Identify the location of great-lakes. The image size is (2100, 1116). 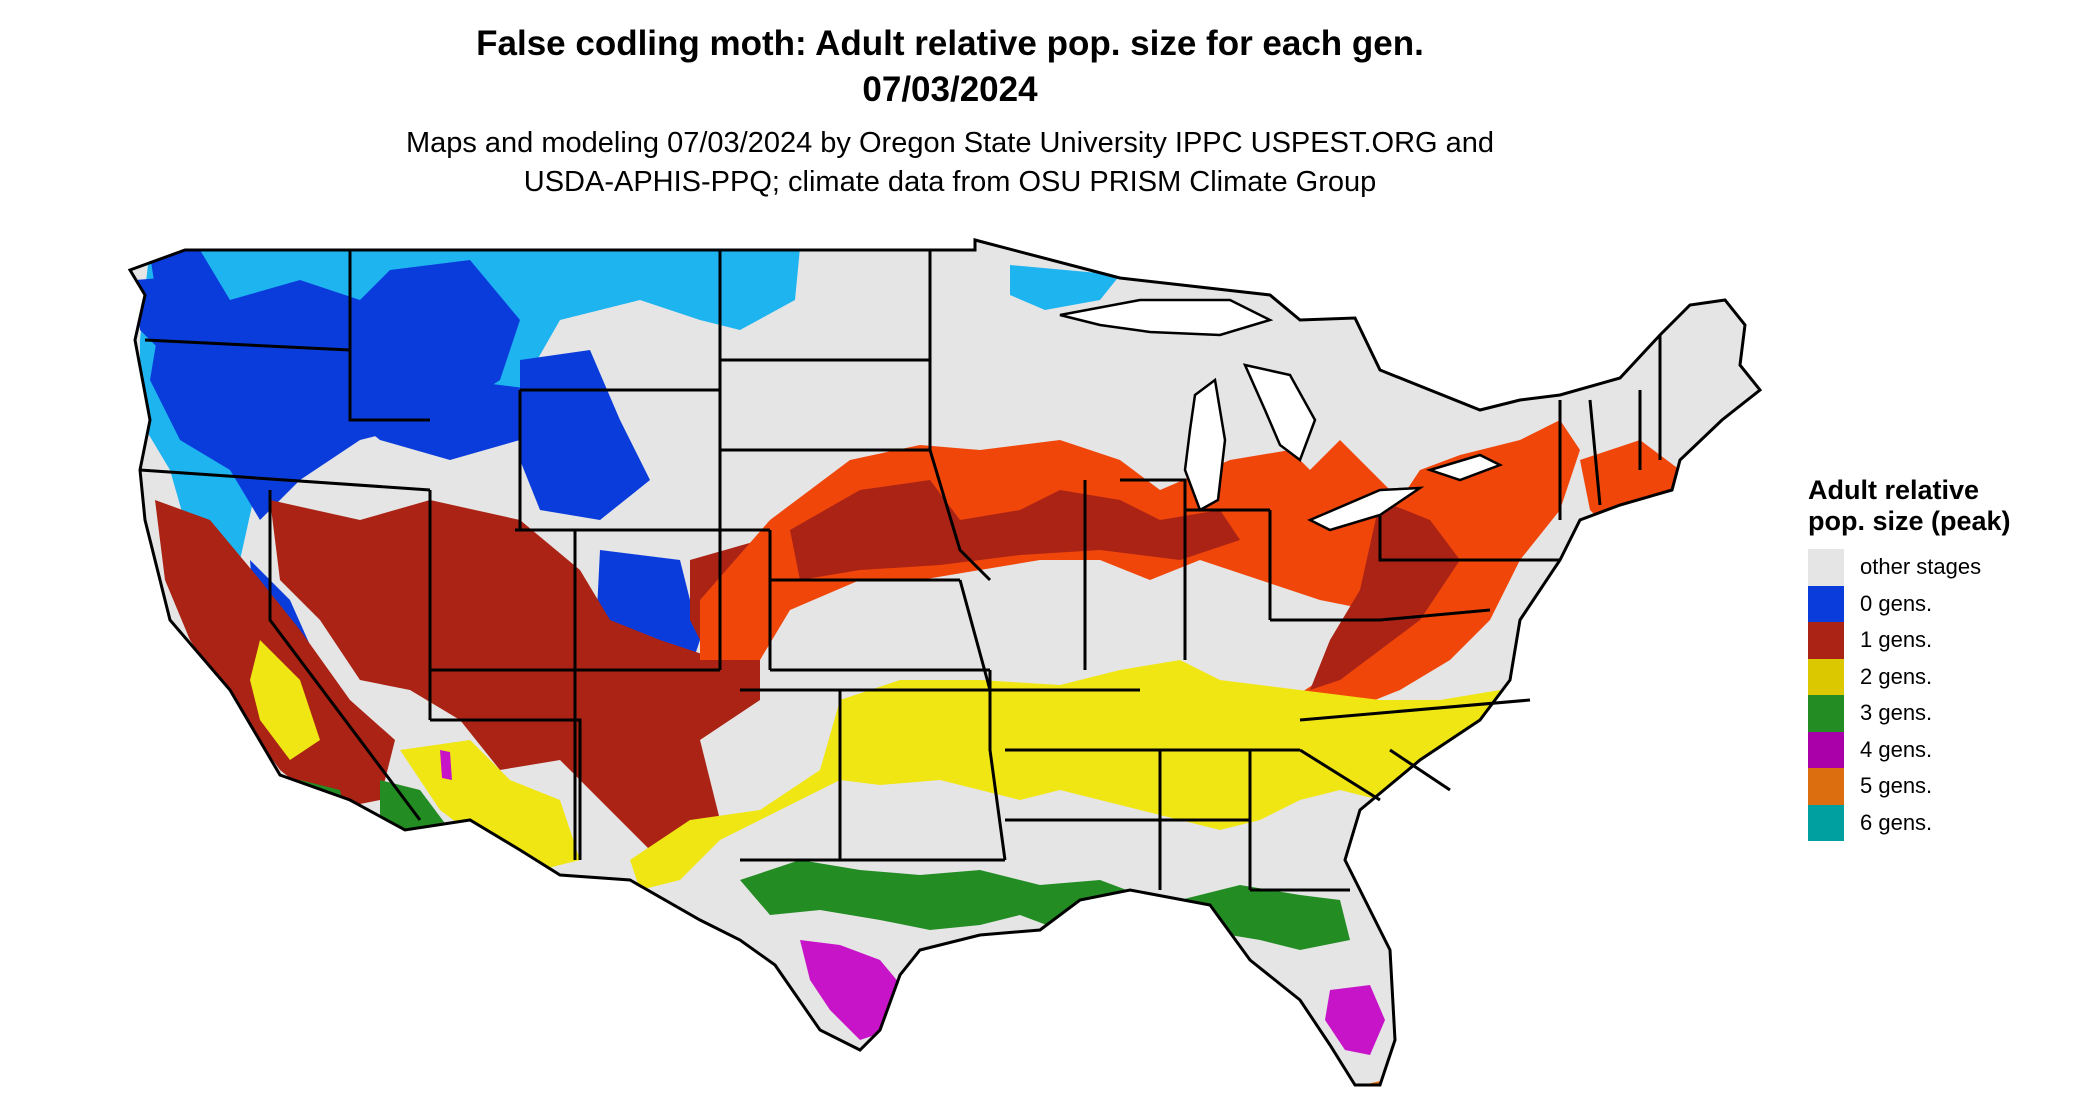
(1281, 415).